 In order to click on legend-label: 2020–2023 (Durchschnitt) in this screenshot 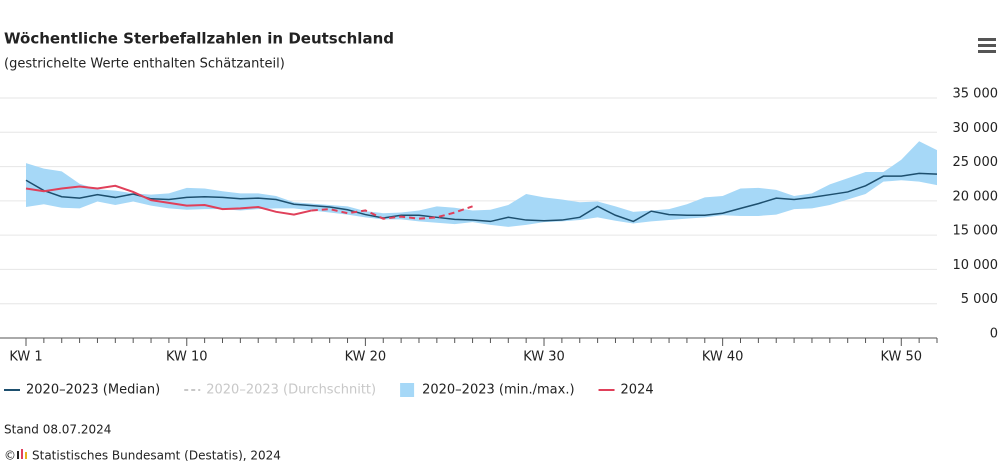, I will do `click(291, 390)`.